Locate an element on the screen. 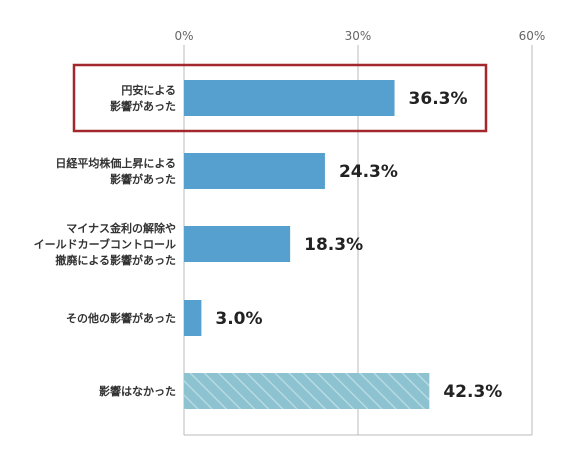  data-label: 24.3% is located at coordinates (368, 172).